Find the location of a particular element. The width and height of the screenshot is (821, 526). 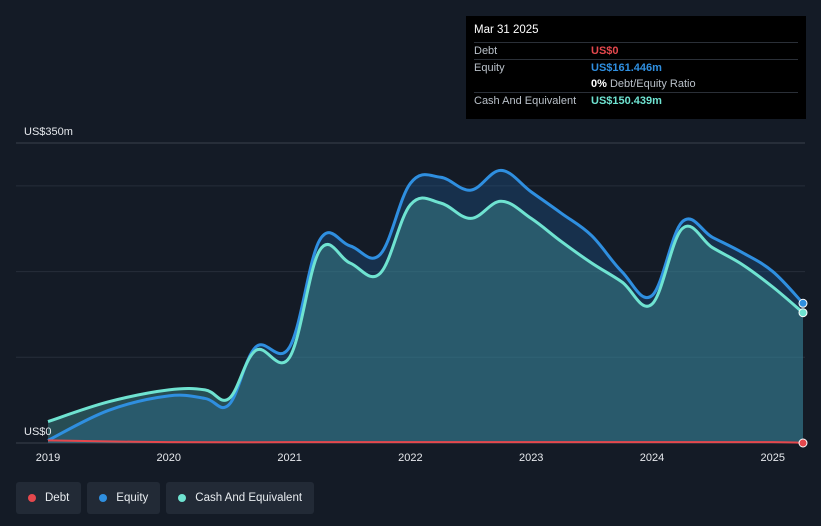

x-tick-2021: 2021 is located at coordinates (289, 458).